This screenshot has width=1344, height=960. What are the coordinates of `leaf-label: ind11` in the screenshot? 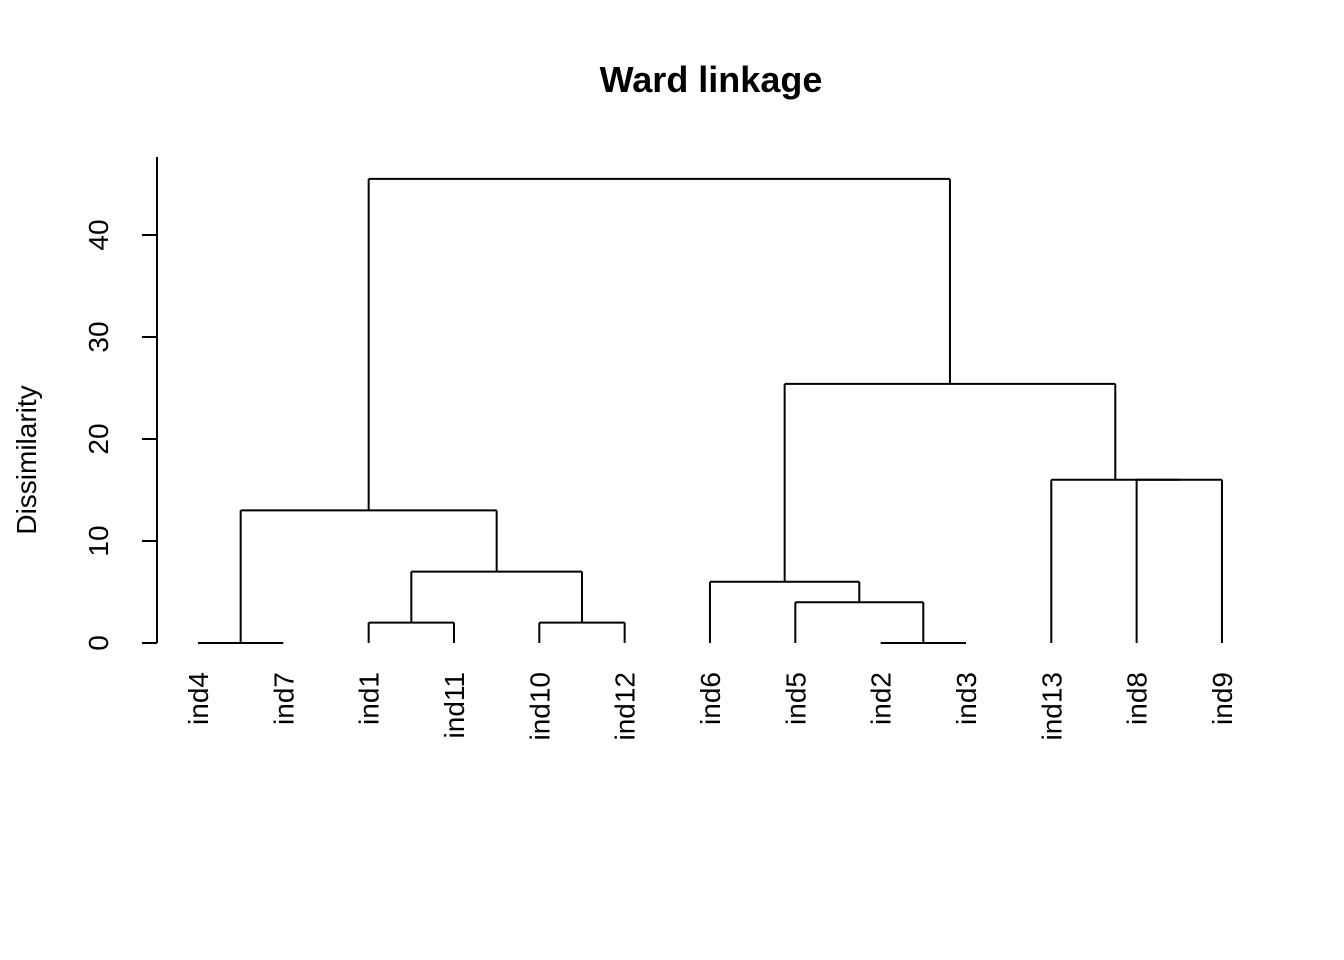 It's located at (454, 705).